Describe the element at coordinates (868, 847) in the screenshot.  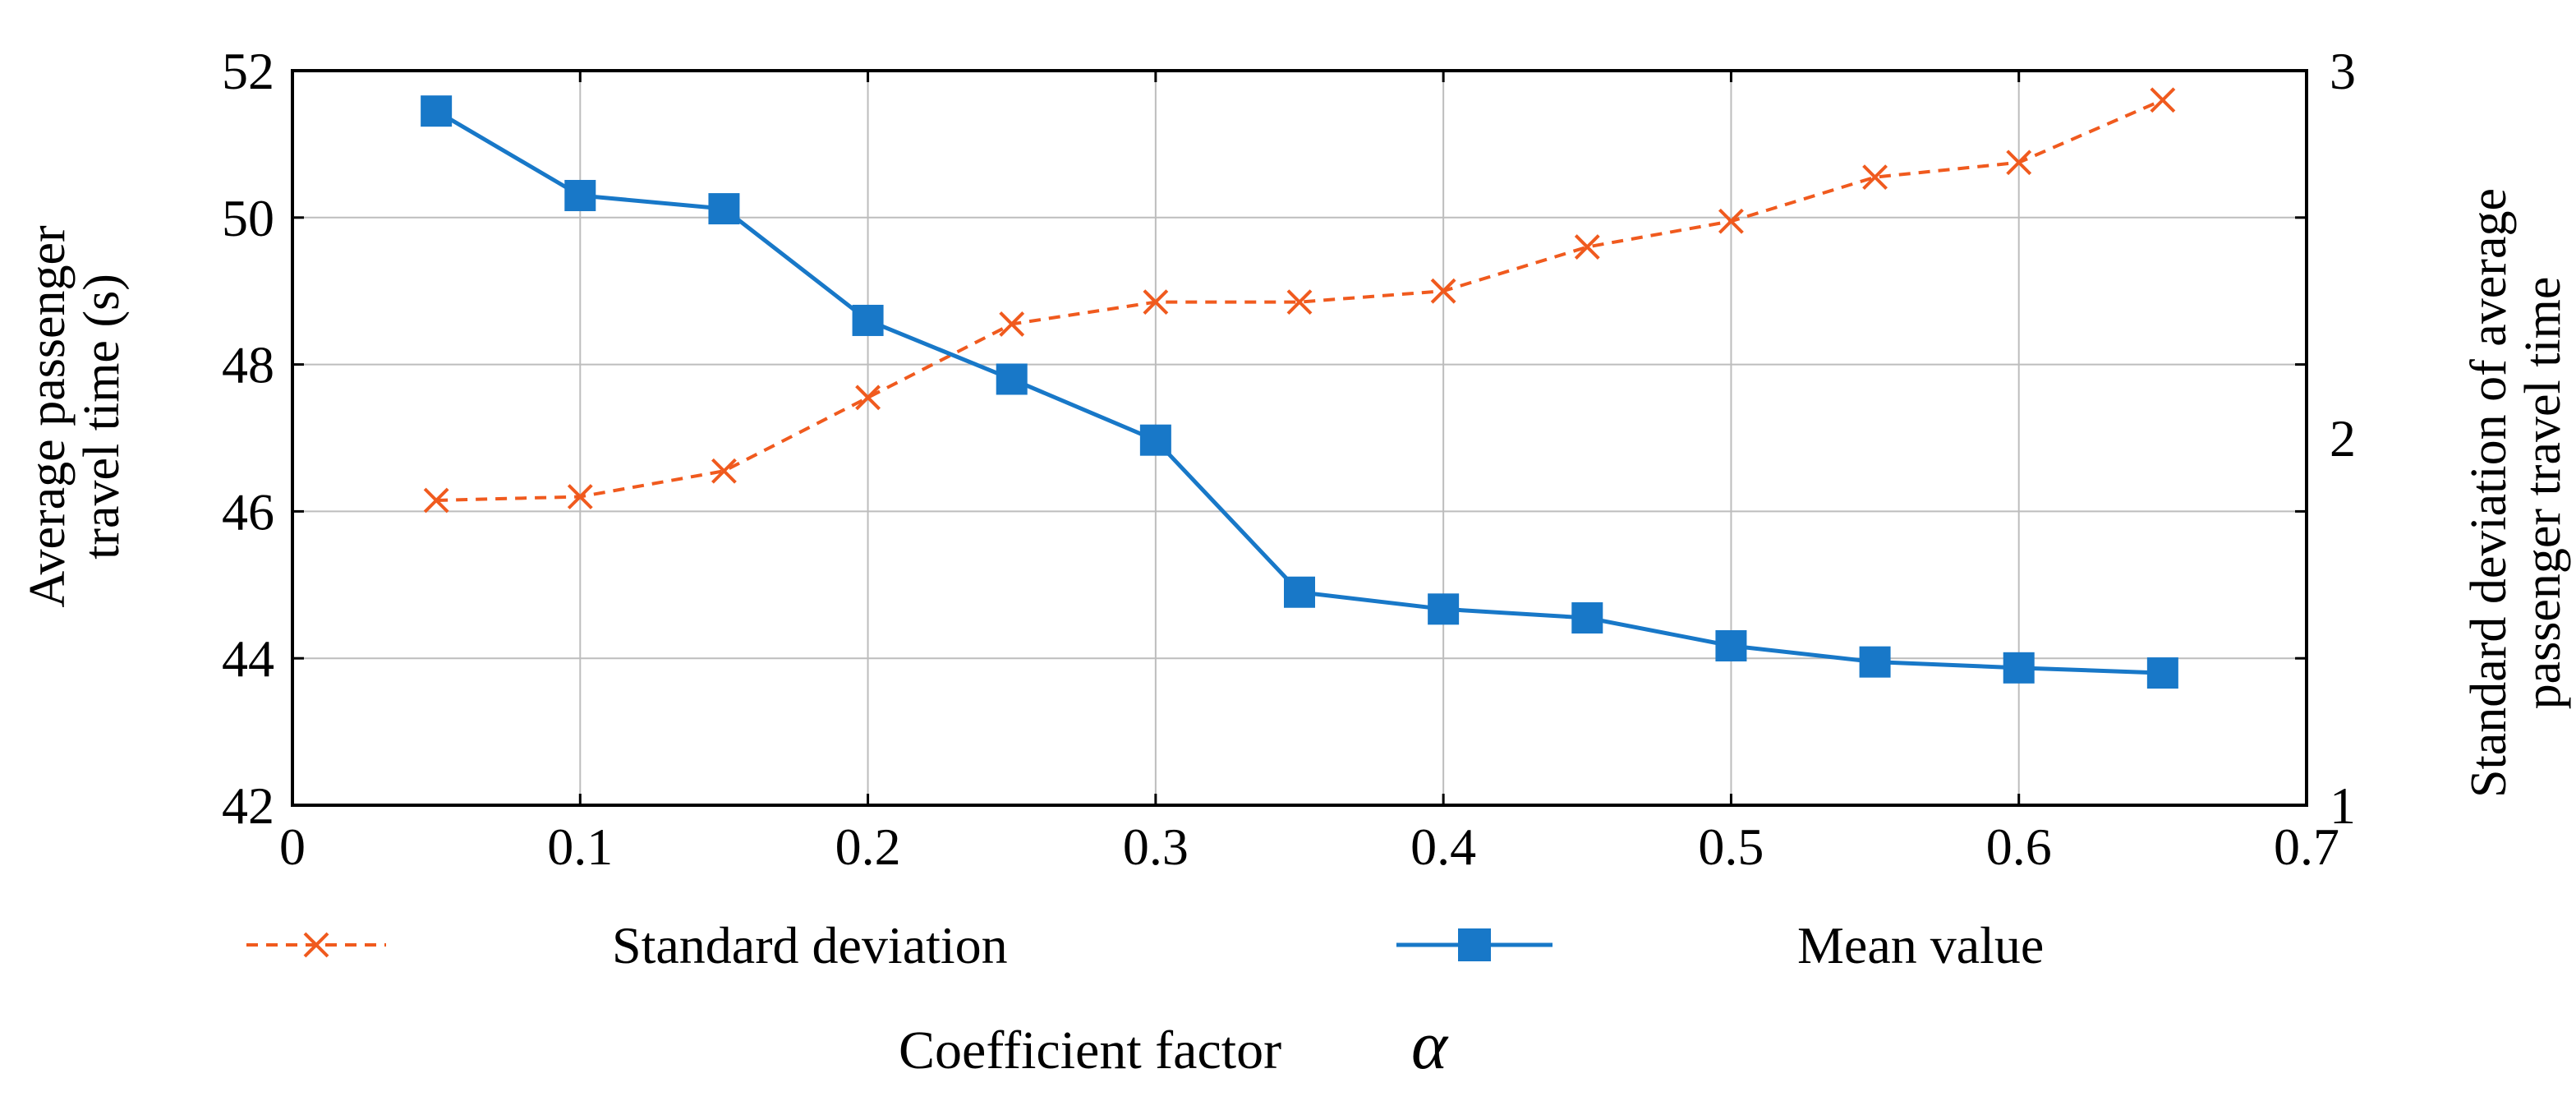
I see `x-tick-label: 0.2` at that location.